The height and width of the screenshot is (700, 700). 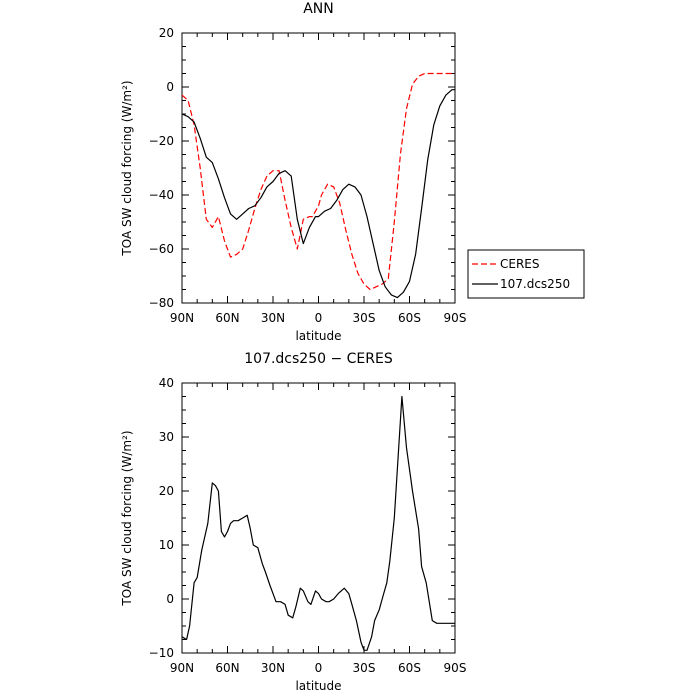 I want to click on legend: CERES 107.dcs250, so click(x=526, y=274).